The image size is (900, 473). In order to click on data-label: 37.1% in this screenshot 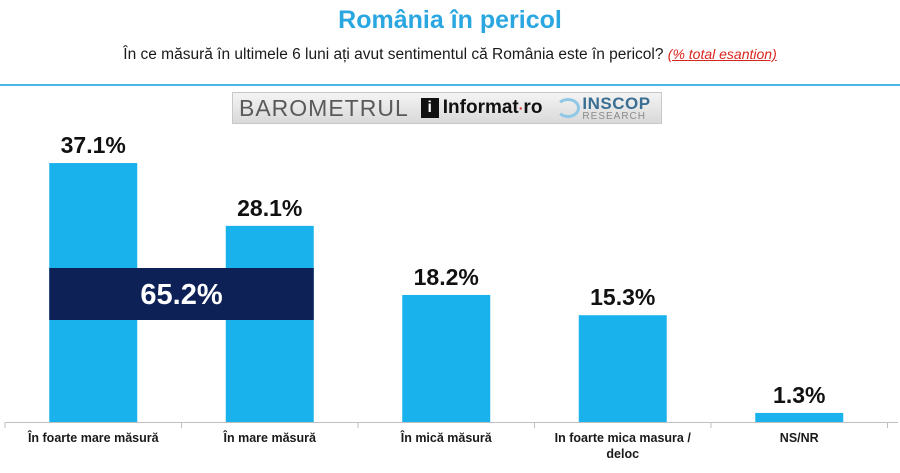, I will do `click(93, 145)`.